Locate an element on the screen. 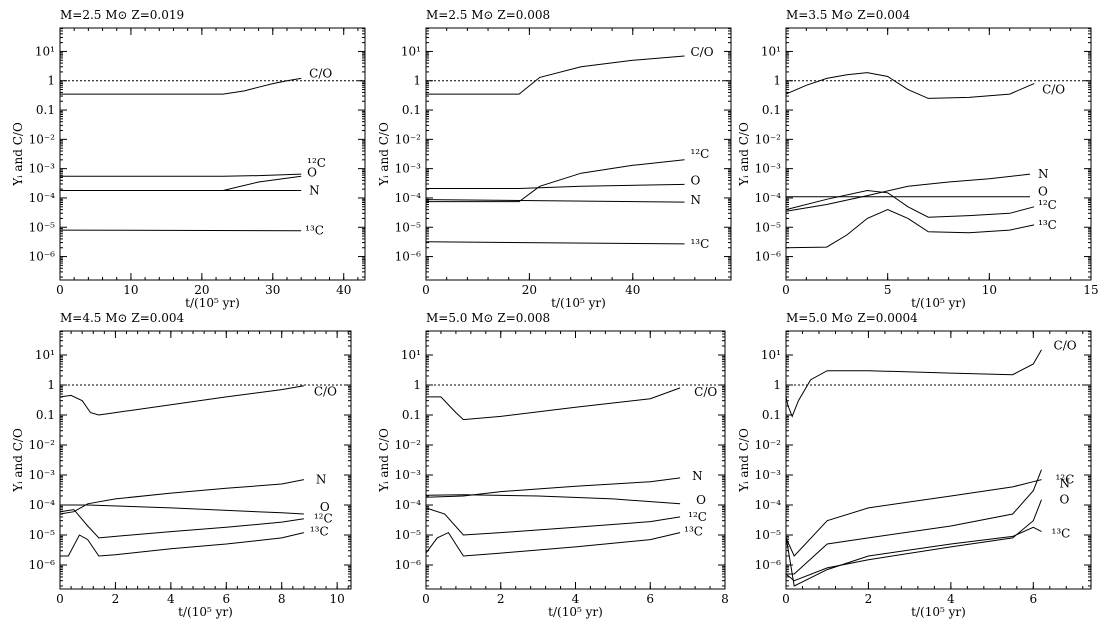 This screenshot has height=628, width=1100. chart-title: M=3.5 M⊙ Z=0.004 is located at coordinates (848, 15).